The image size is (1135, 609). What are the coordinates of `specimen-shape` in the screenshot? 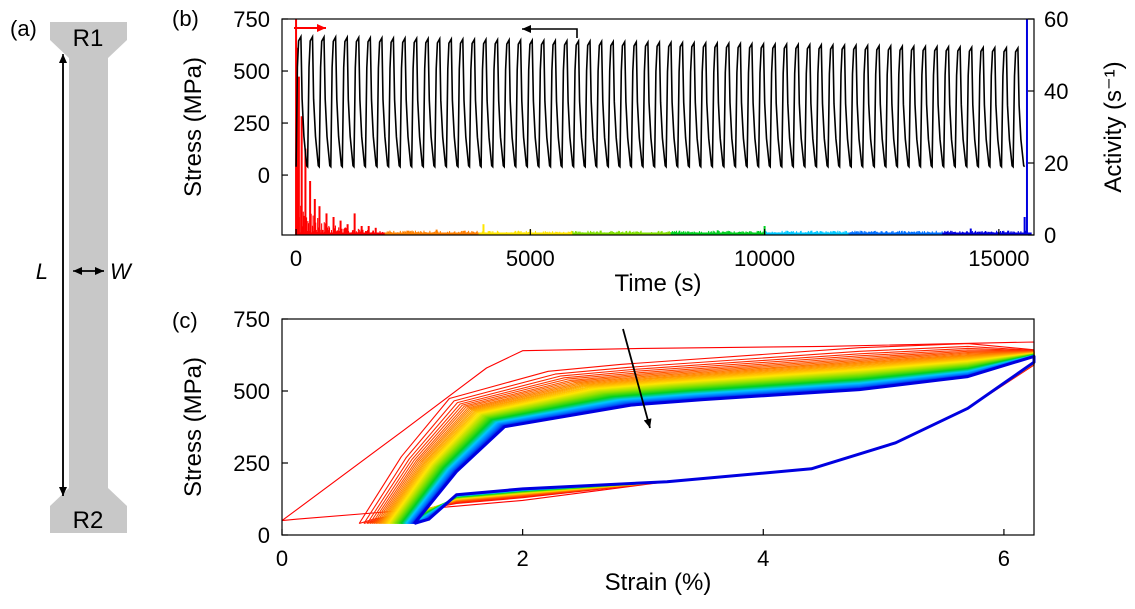 It's located at (88, 277).